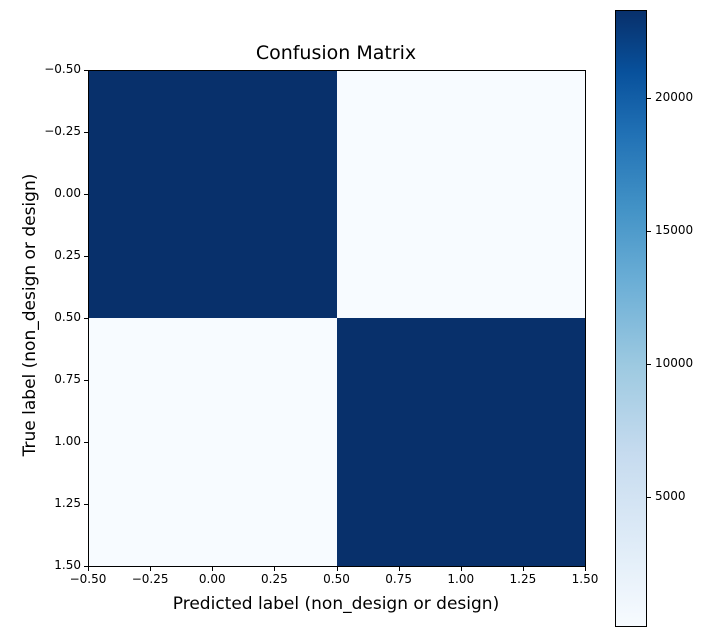  Describe the element at coordinates (88, 579) in the screenshot. I see `x-tick-label: −0.50` at that location.